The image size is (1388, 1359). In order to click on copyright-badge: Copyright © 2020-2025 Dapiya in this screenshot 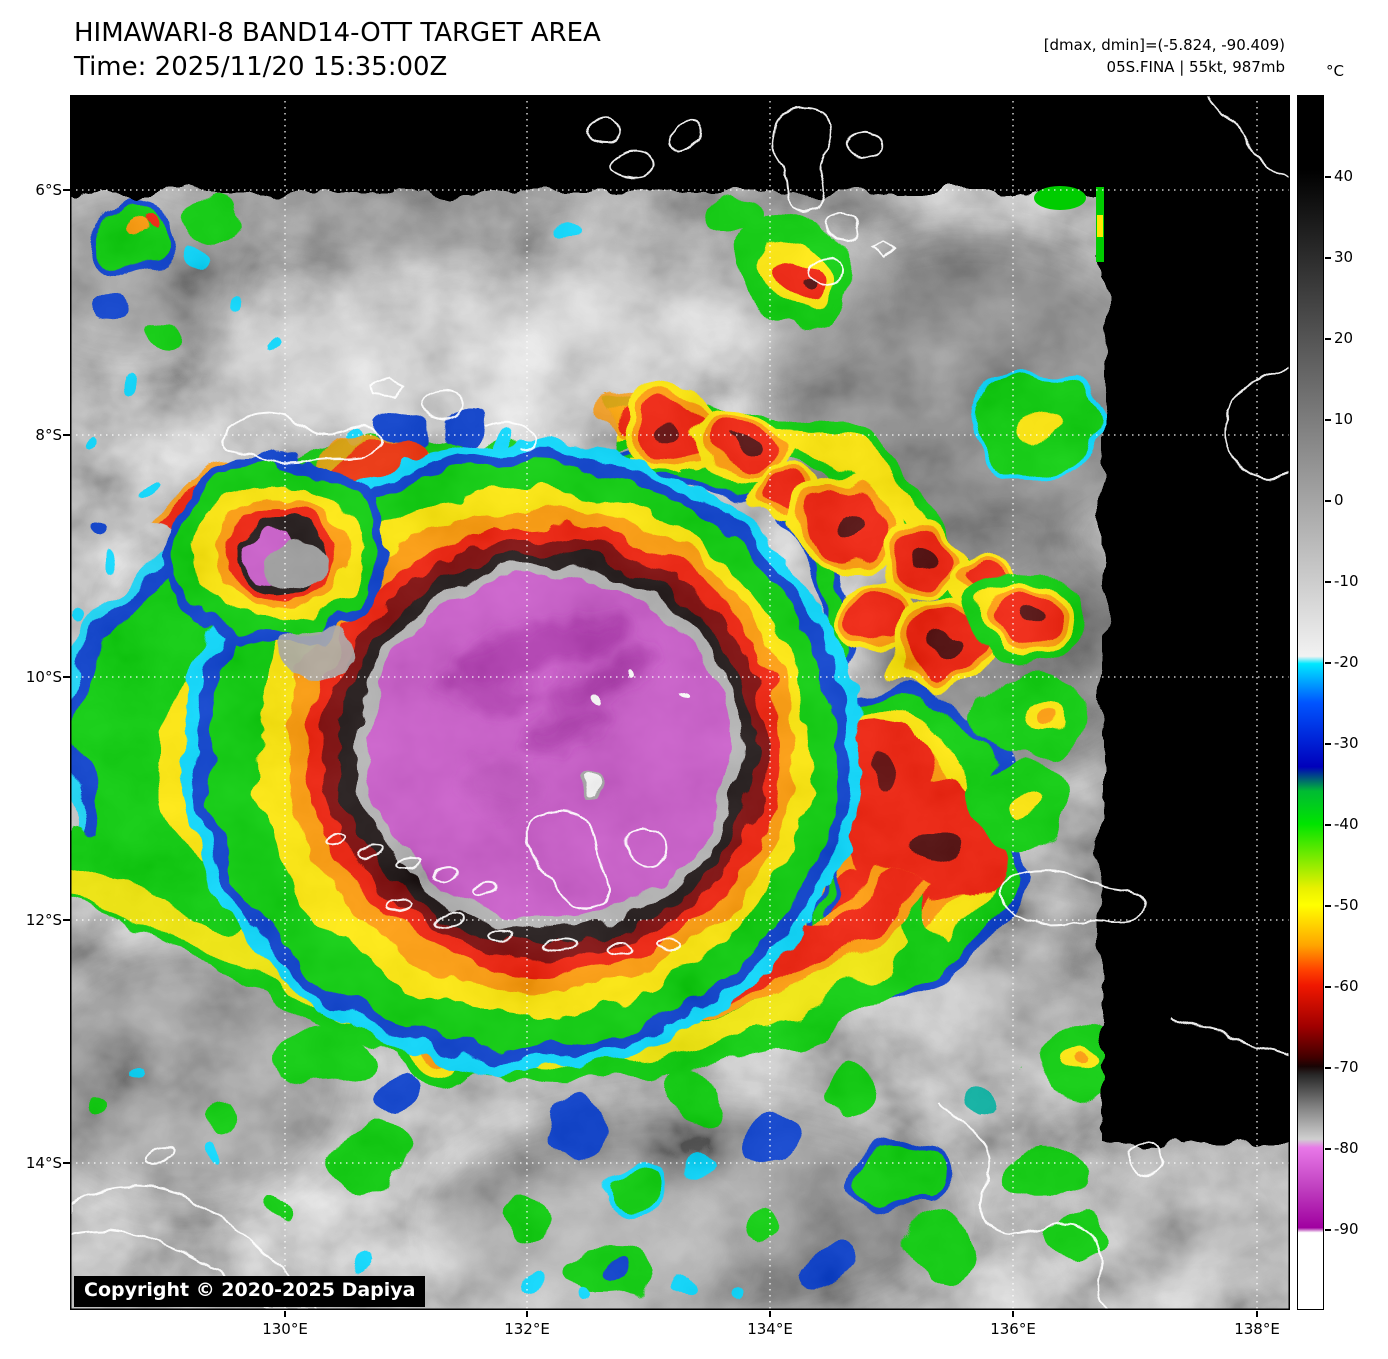, I will do `click(250, 1291)`.